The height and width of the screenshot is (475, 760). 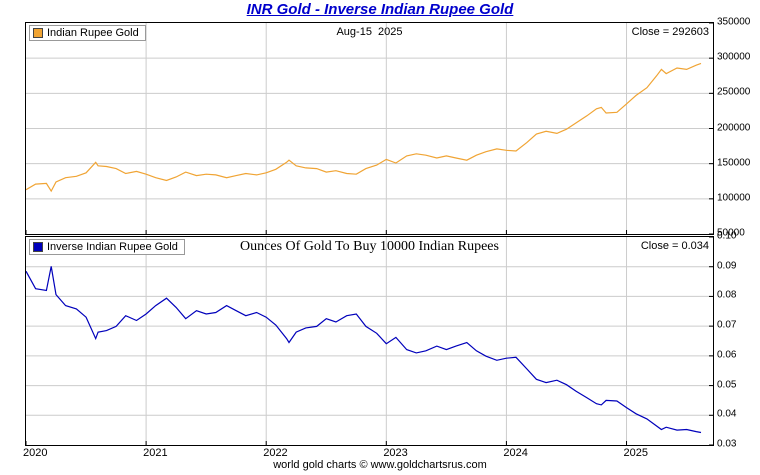 What do you see at coordinates (738, 340) in the screenshot?
I see `inverse-y-axis-labels: 0.03 0.04 0.05 0.06 0.07 0.08 0.09 0.10` at bounding box center [738, 340].